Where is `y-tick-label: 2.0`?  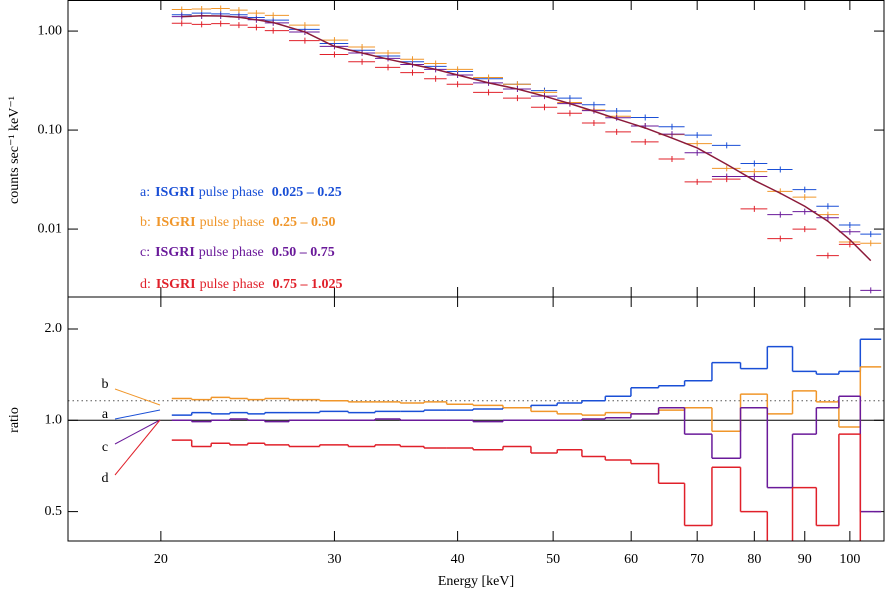
y-tick-label: 2.0 is located at coordinates (54, 328).